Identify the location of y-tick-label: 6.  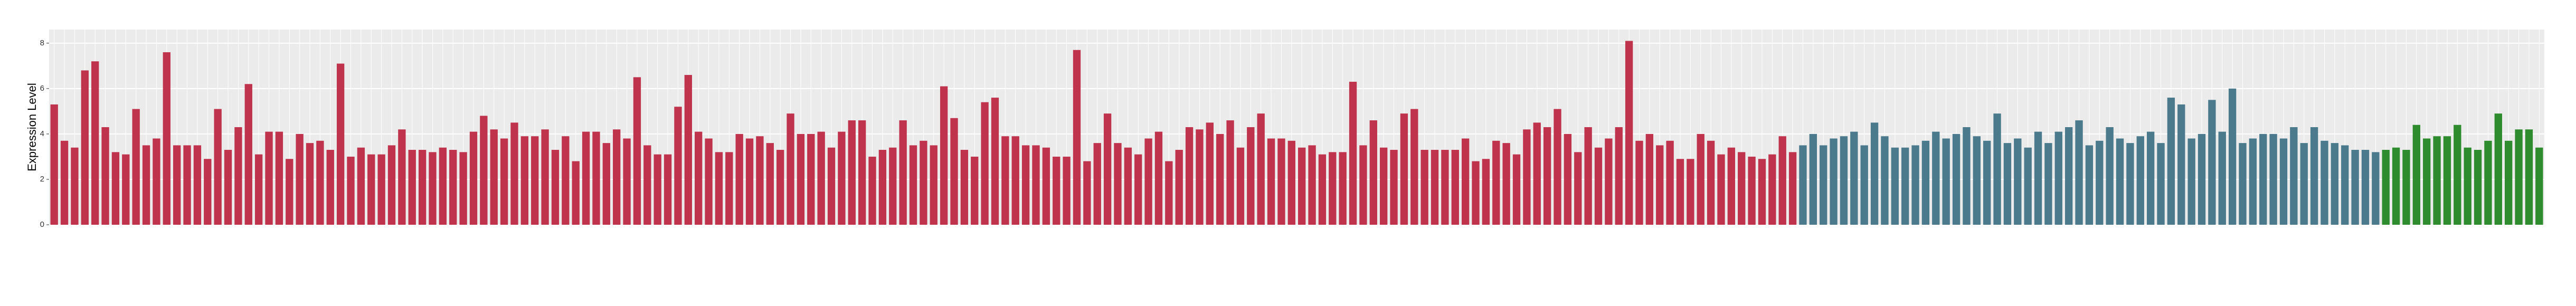
(42, 89).